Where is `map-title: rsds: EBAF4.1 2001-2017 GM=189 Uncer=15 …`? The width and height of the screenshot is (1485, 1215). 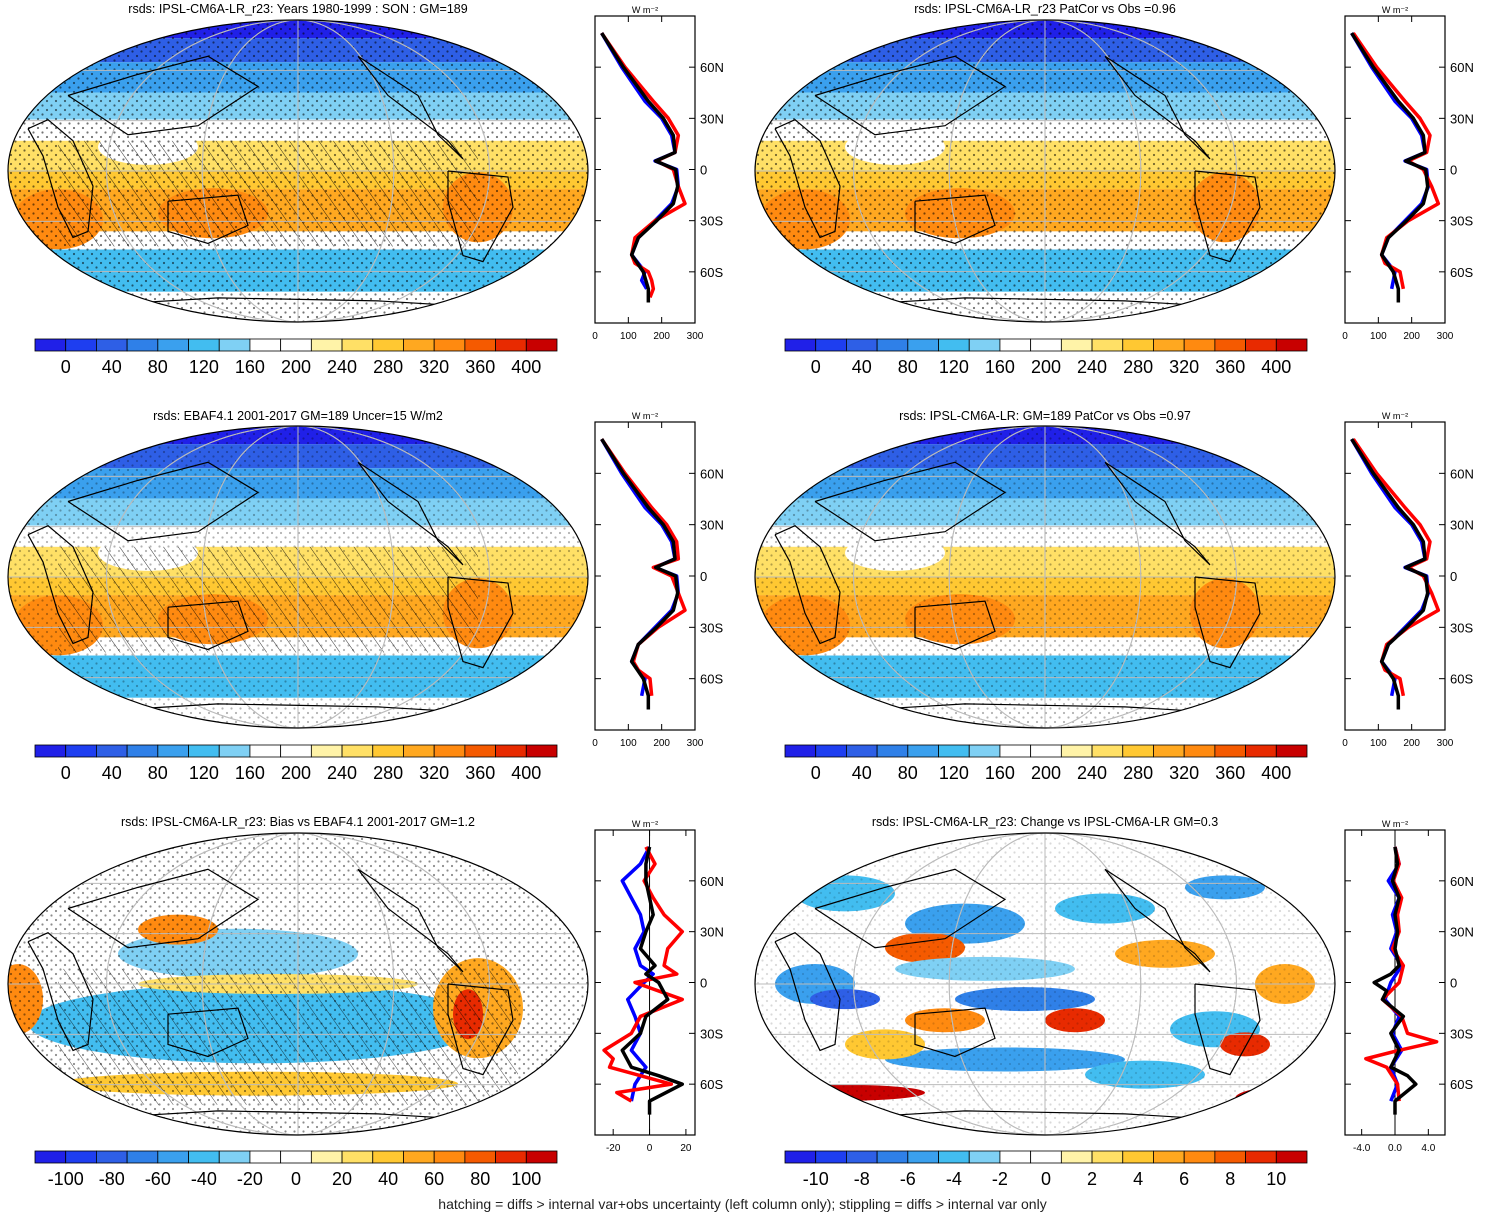
map-title: rsds: EBAF4.1 2001-2017 GM=189 Uncer=15 … is located at coordinates (298, 416).